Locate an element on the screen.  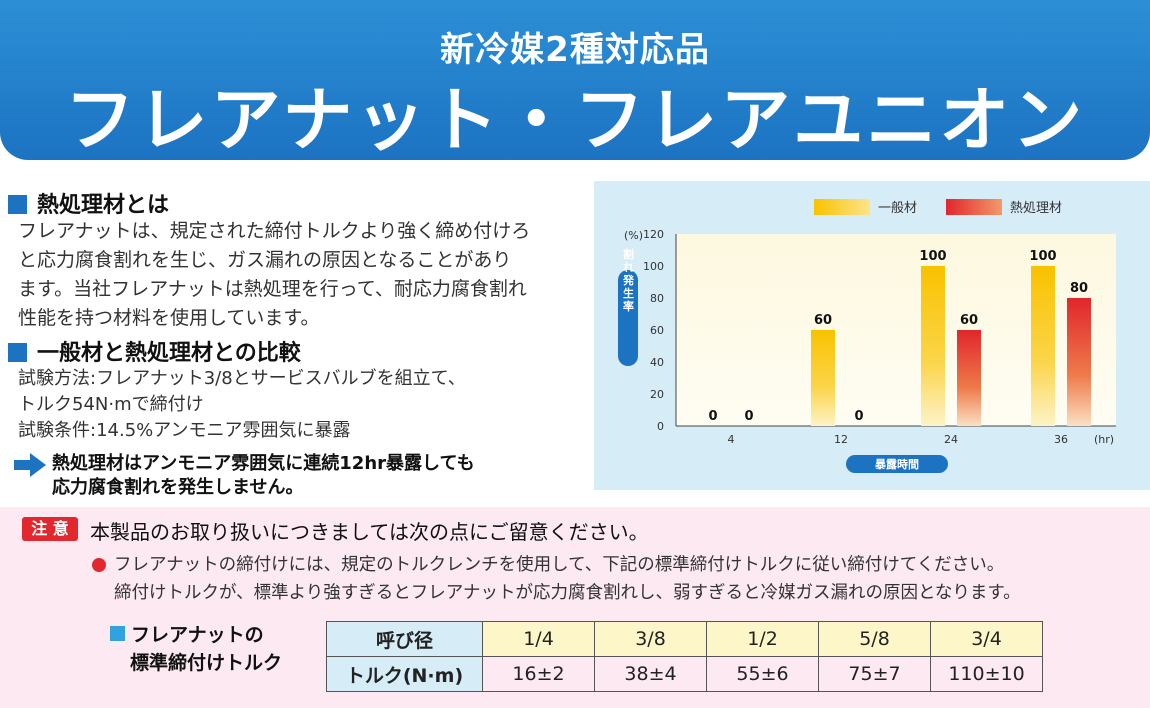
torque-label-line: フレアナットの is located at coordinates (197, 635).